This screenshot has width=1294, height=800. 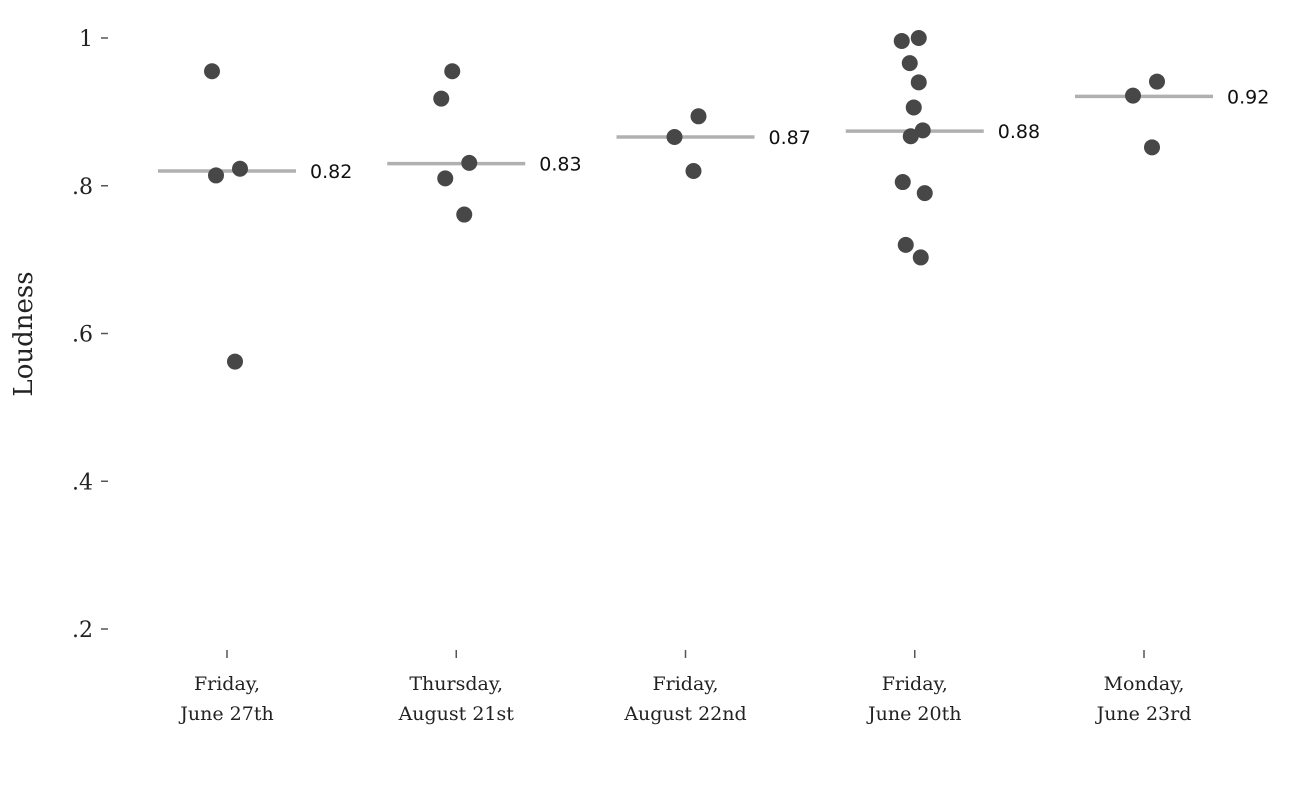 What do you see at coordinates (331, 172) in the screenshot?
I see `mean-label: 0.82` at bounding box center [331, 172].